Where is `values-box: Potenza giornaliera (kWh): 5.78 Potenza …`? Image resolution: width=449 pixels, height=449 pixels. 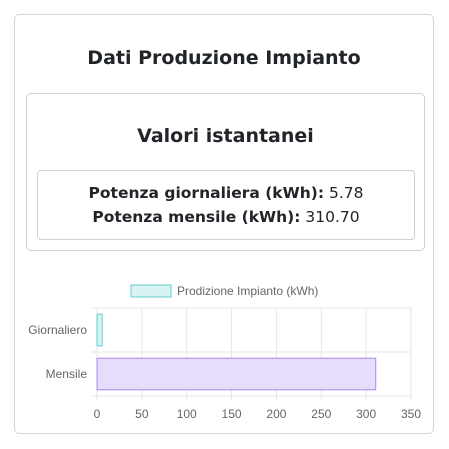
values-box: Potenza giornaliera (kWh): 5.78 Potenza … is located at coordinates (226, 205).